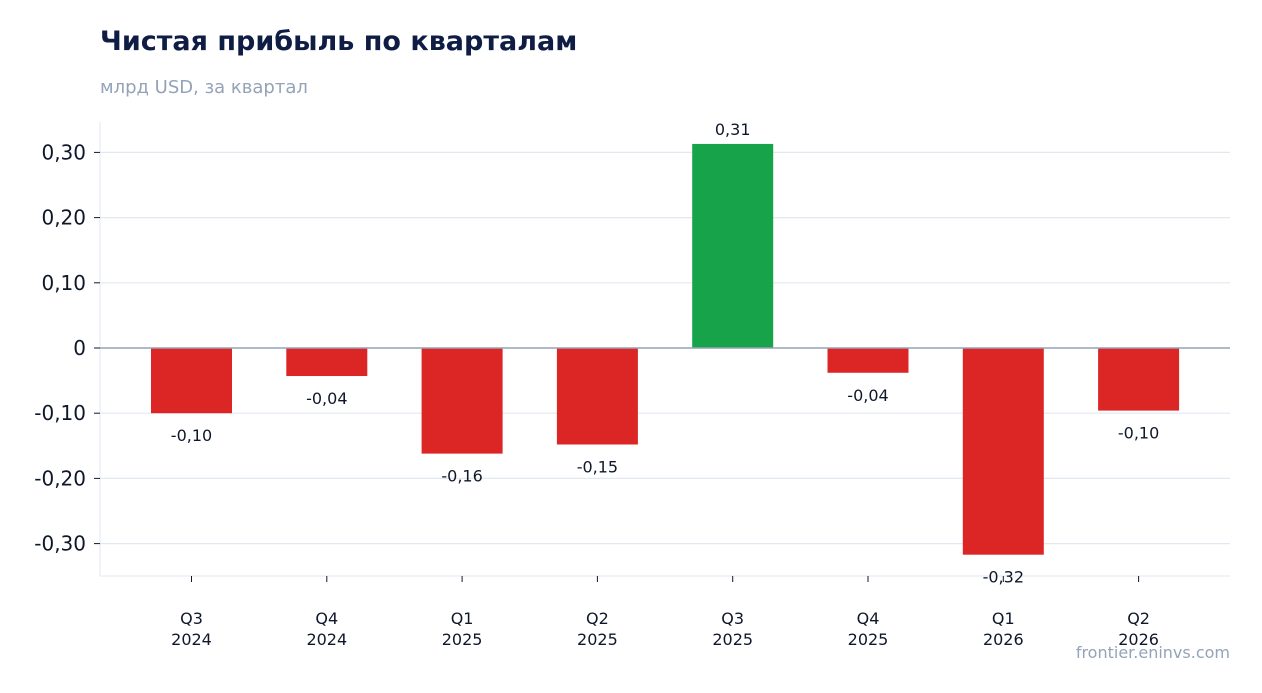 This screenshot has height=693, width=1262. I want to click on y-tick-label: -0,20, so click(60, 478).